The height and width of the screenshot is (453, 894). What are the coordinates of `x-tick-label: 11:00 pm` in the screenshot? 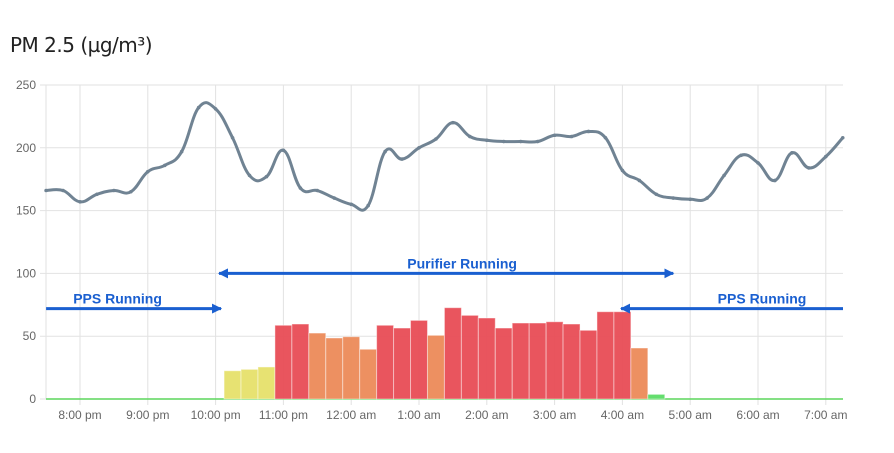 It's located at (283, 415).